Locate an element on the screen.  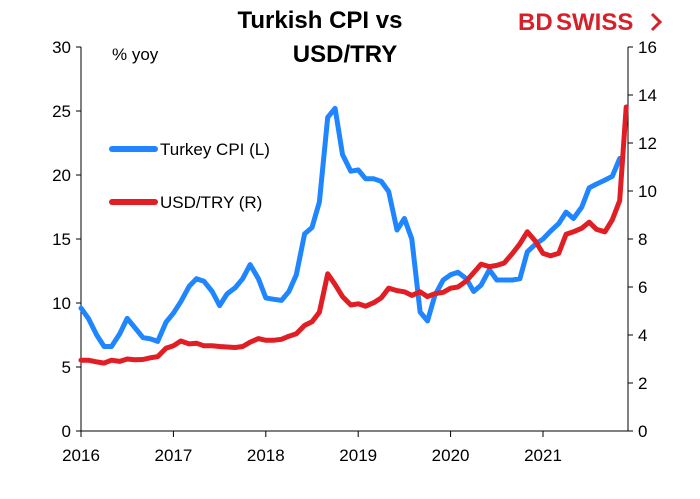
y-left-tick-label: 5 is located at coordinates (66, 367).